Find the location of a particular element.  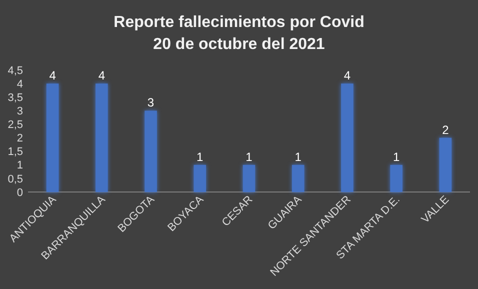

y-tick-label: 1,5 is located at coordinates (15, 152).